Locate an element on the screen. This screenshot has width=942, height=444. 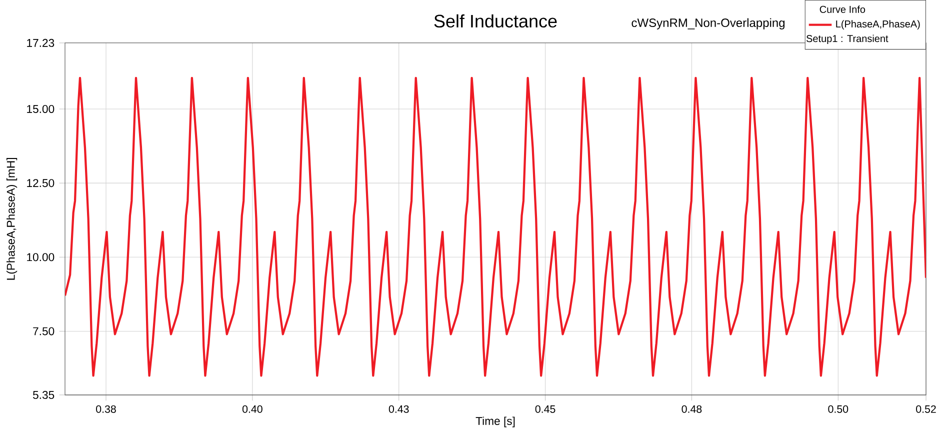
chart-subtitle: cWSynRM_Non-Overlapping is located at coordinates (708, 24).